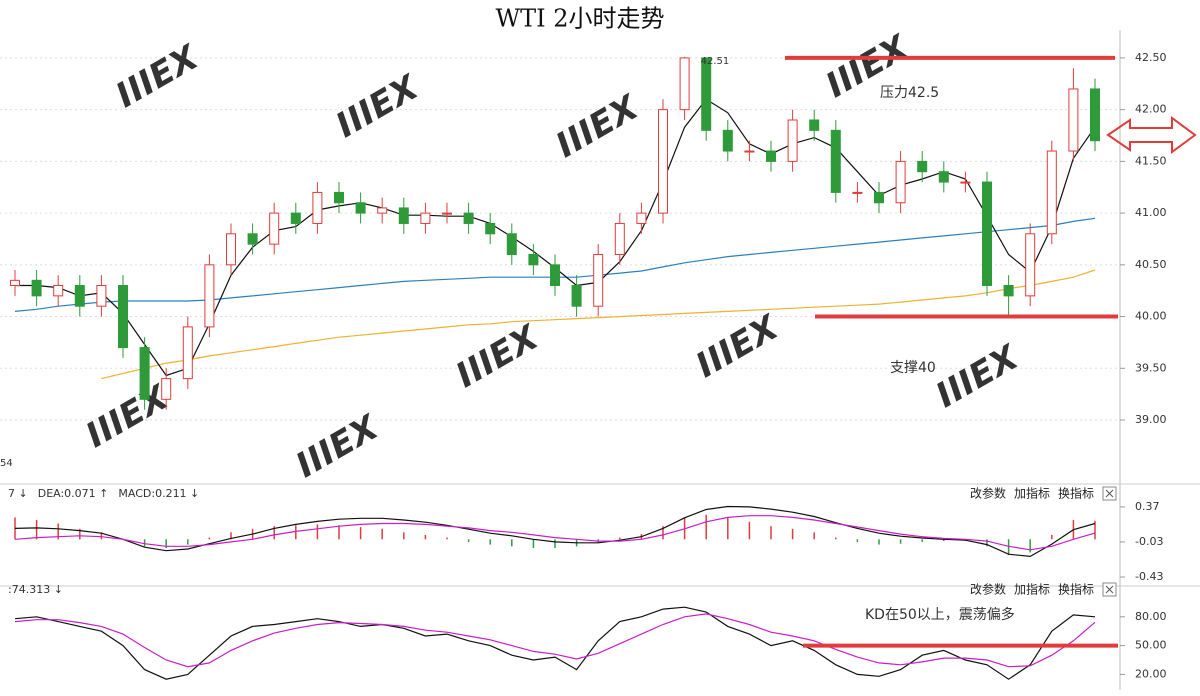  I want to click on y-tick-label: 40.00, so click(1151, 316).